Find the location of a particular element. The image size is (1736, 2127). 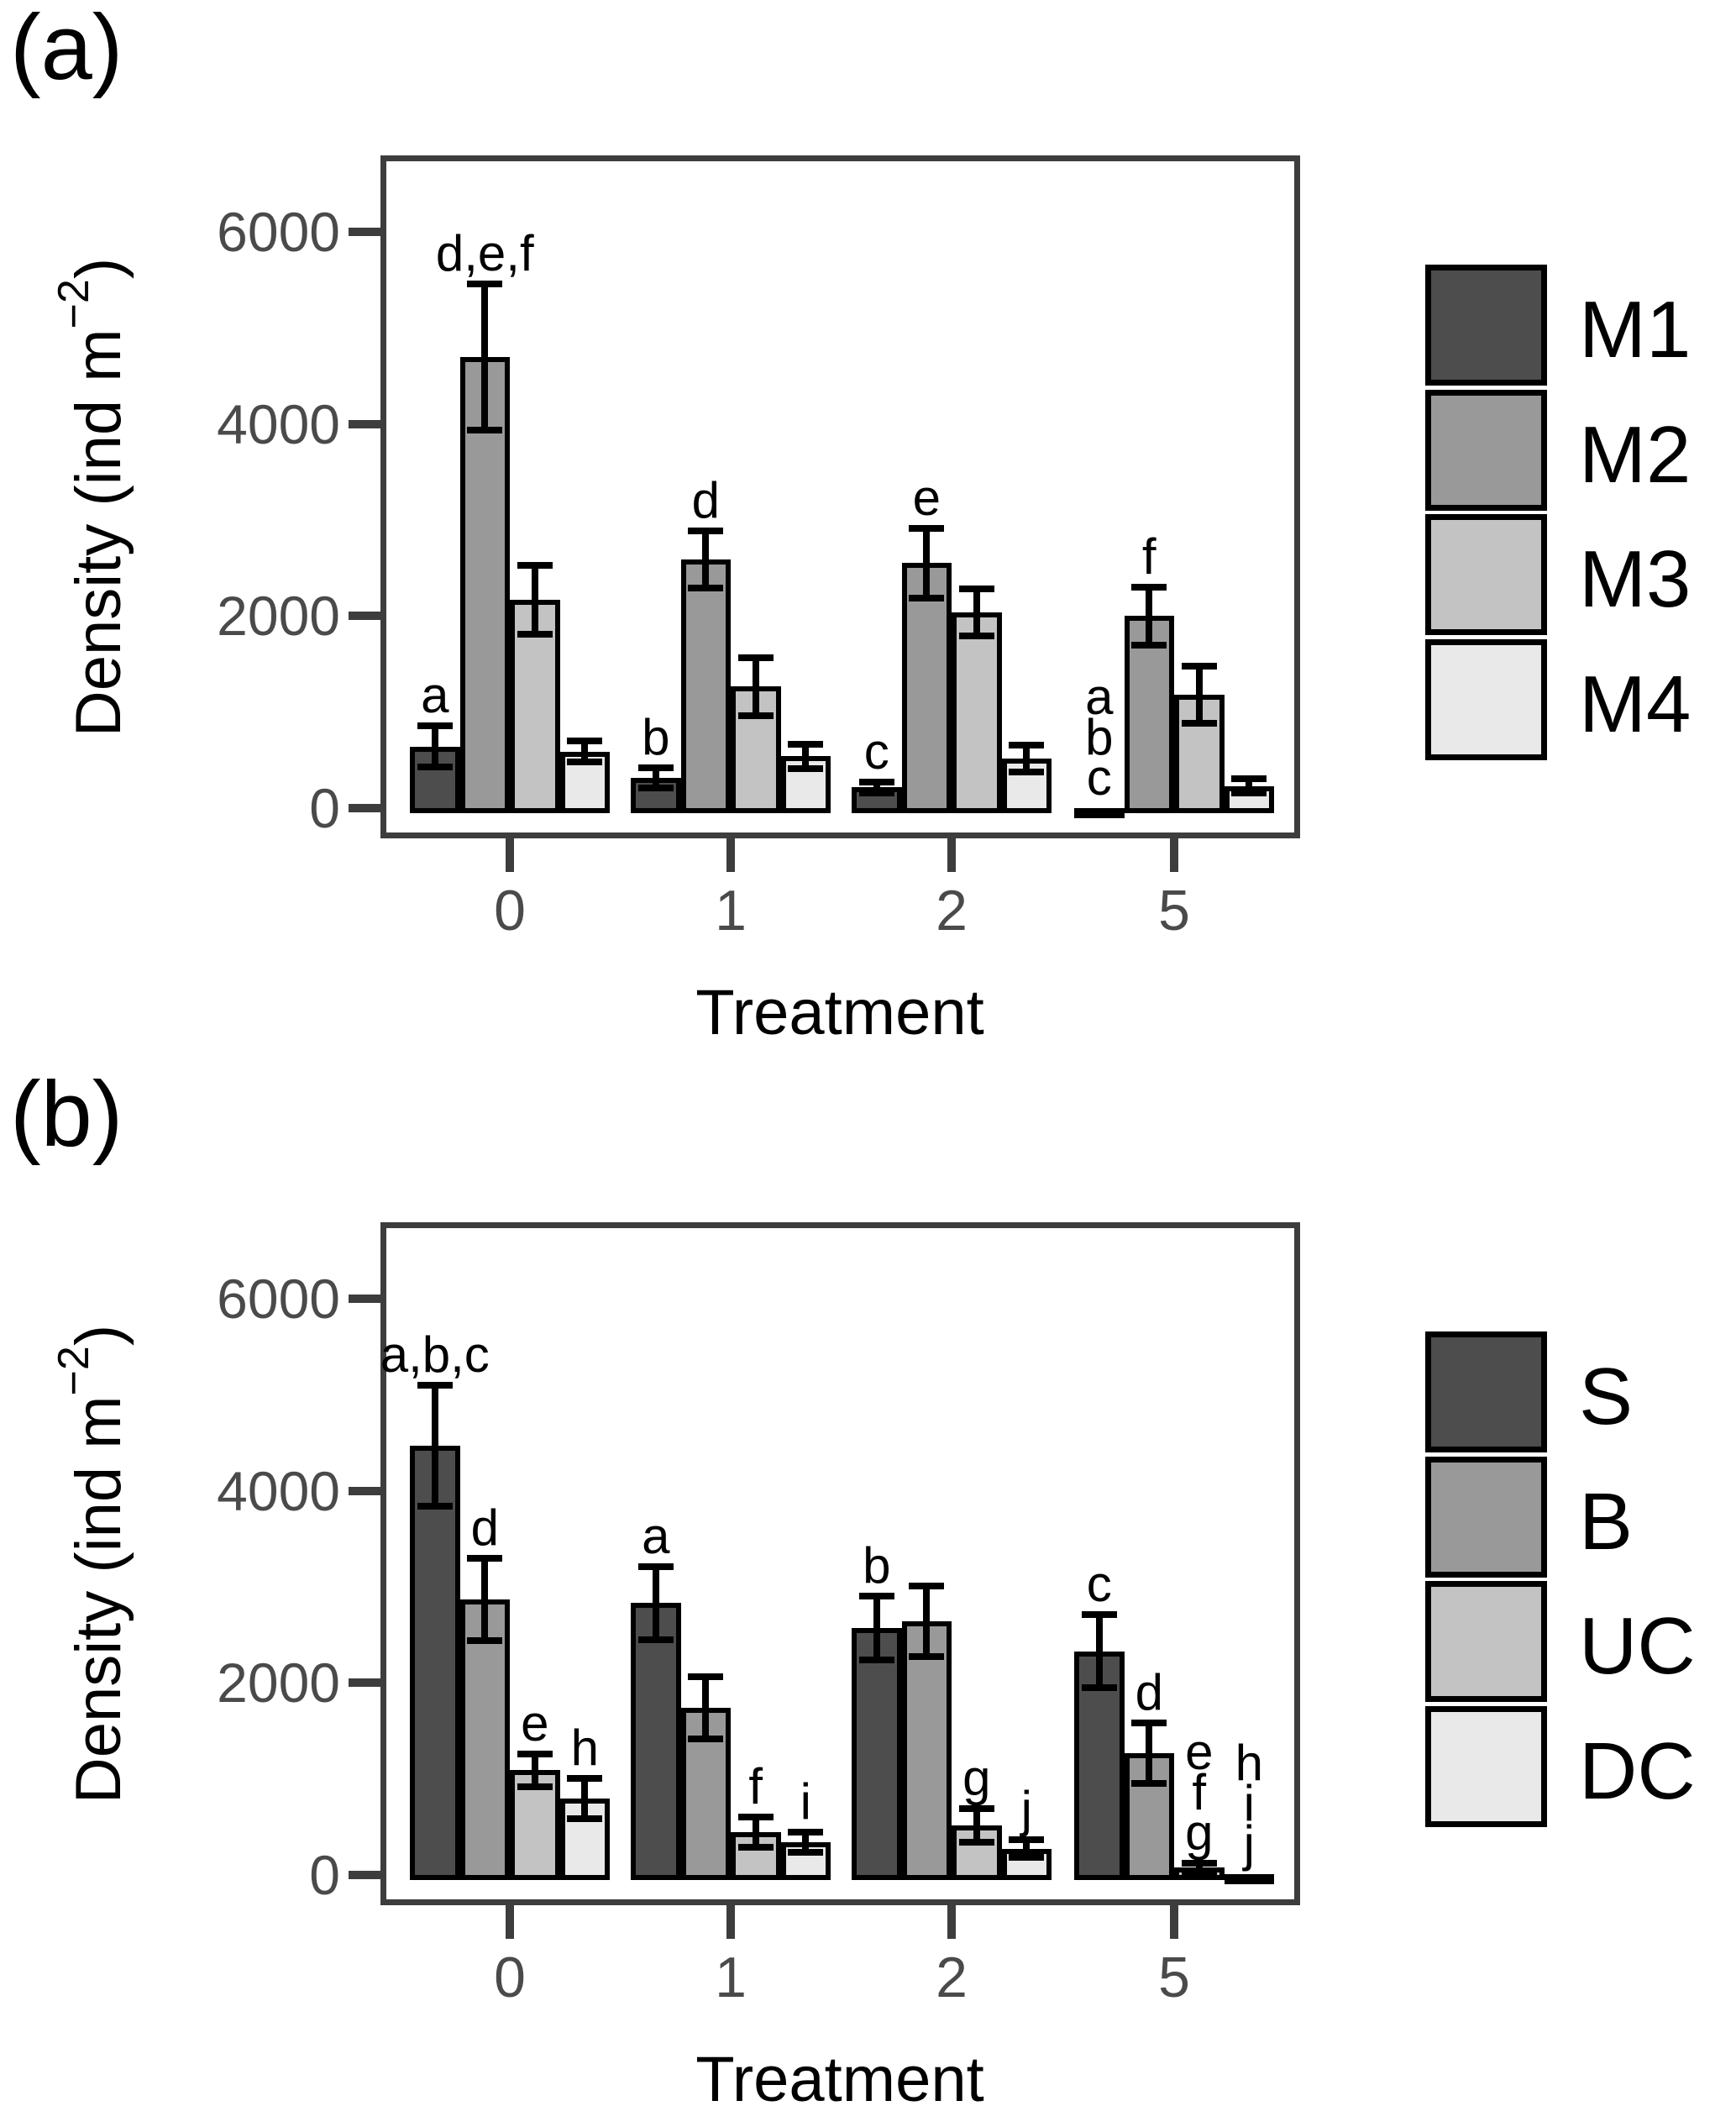

error-bar-UC-t5 is located at coordinates (1199, 1867).